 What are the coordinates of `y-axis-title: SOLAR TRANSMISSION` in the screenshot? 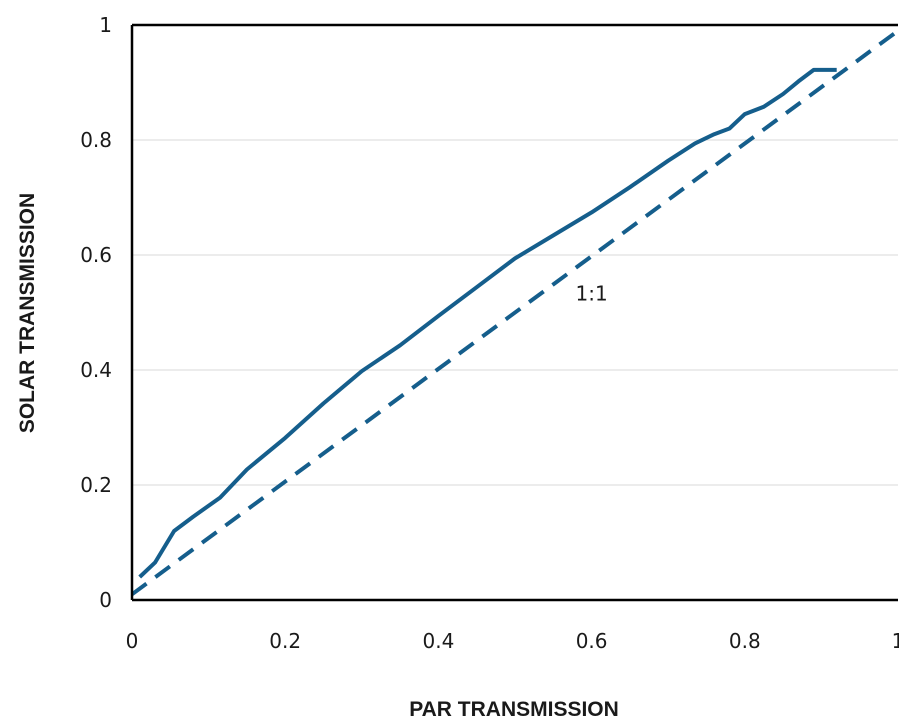 It's located at (27, 313).